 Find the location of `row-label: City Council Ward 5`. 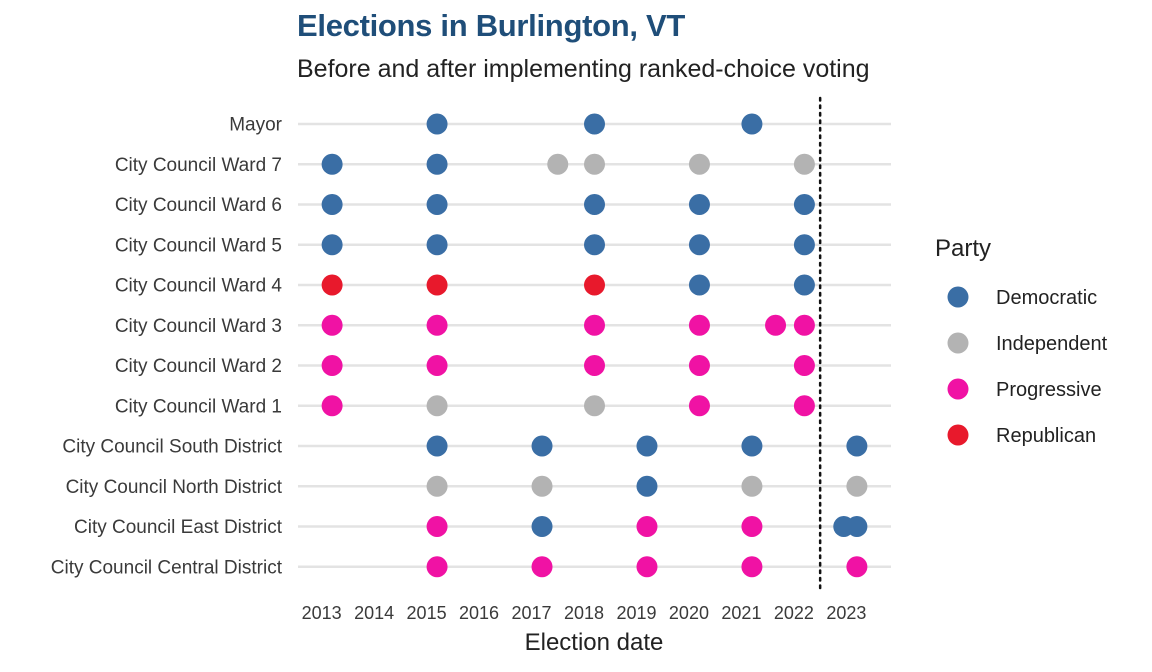

row-label: City Council Ward 5 is located at coordinates (198, 245).